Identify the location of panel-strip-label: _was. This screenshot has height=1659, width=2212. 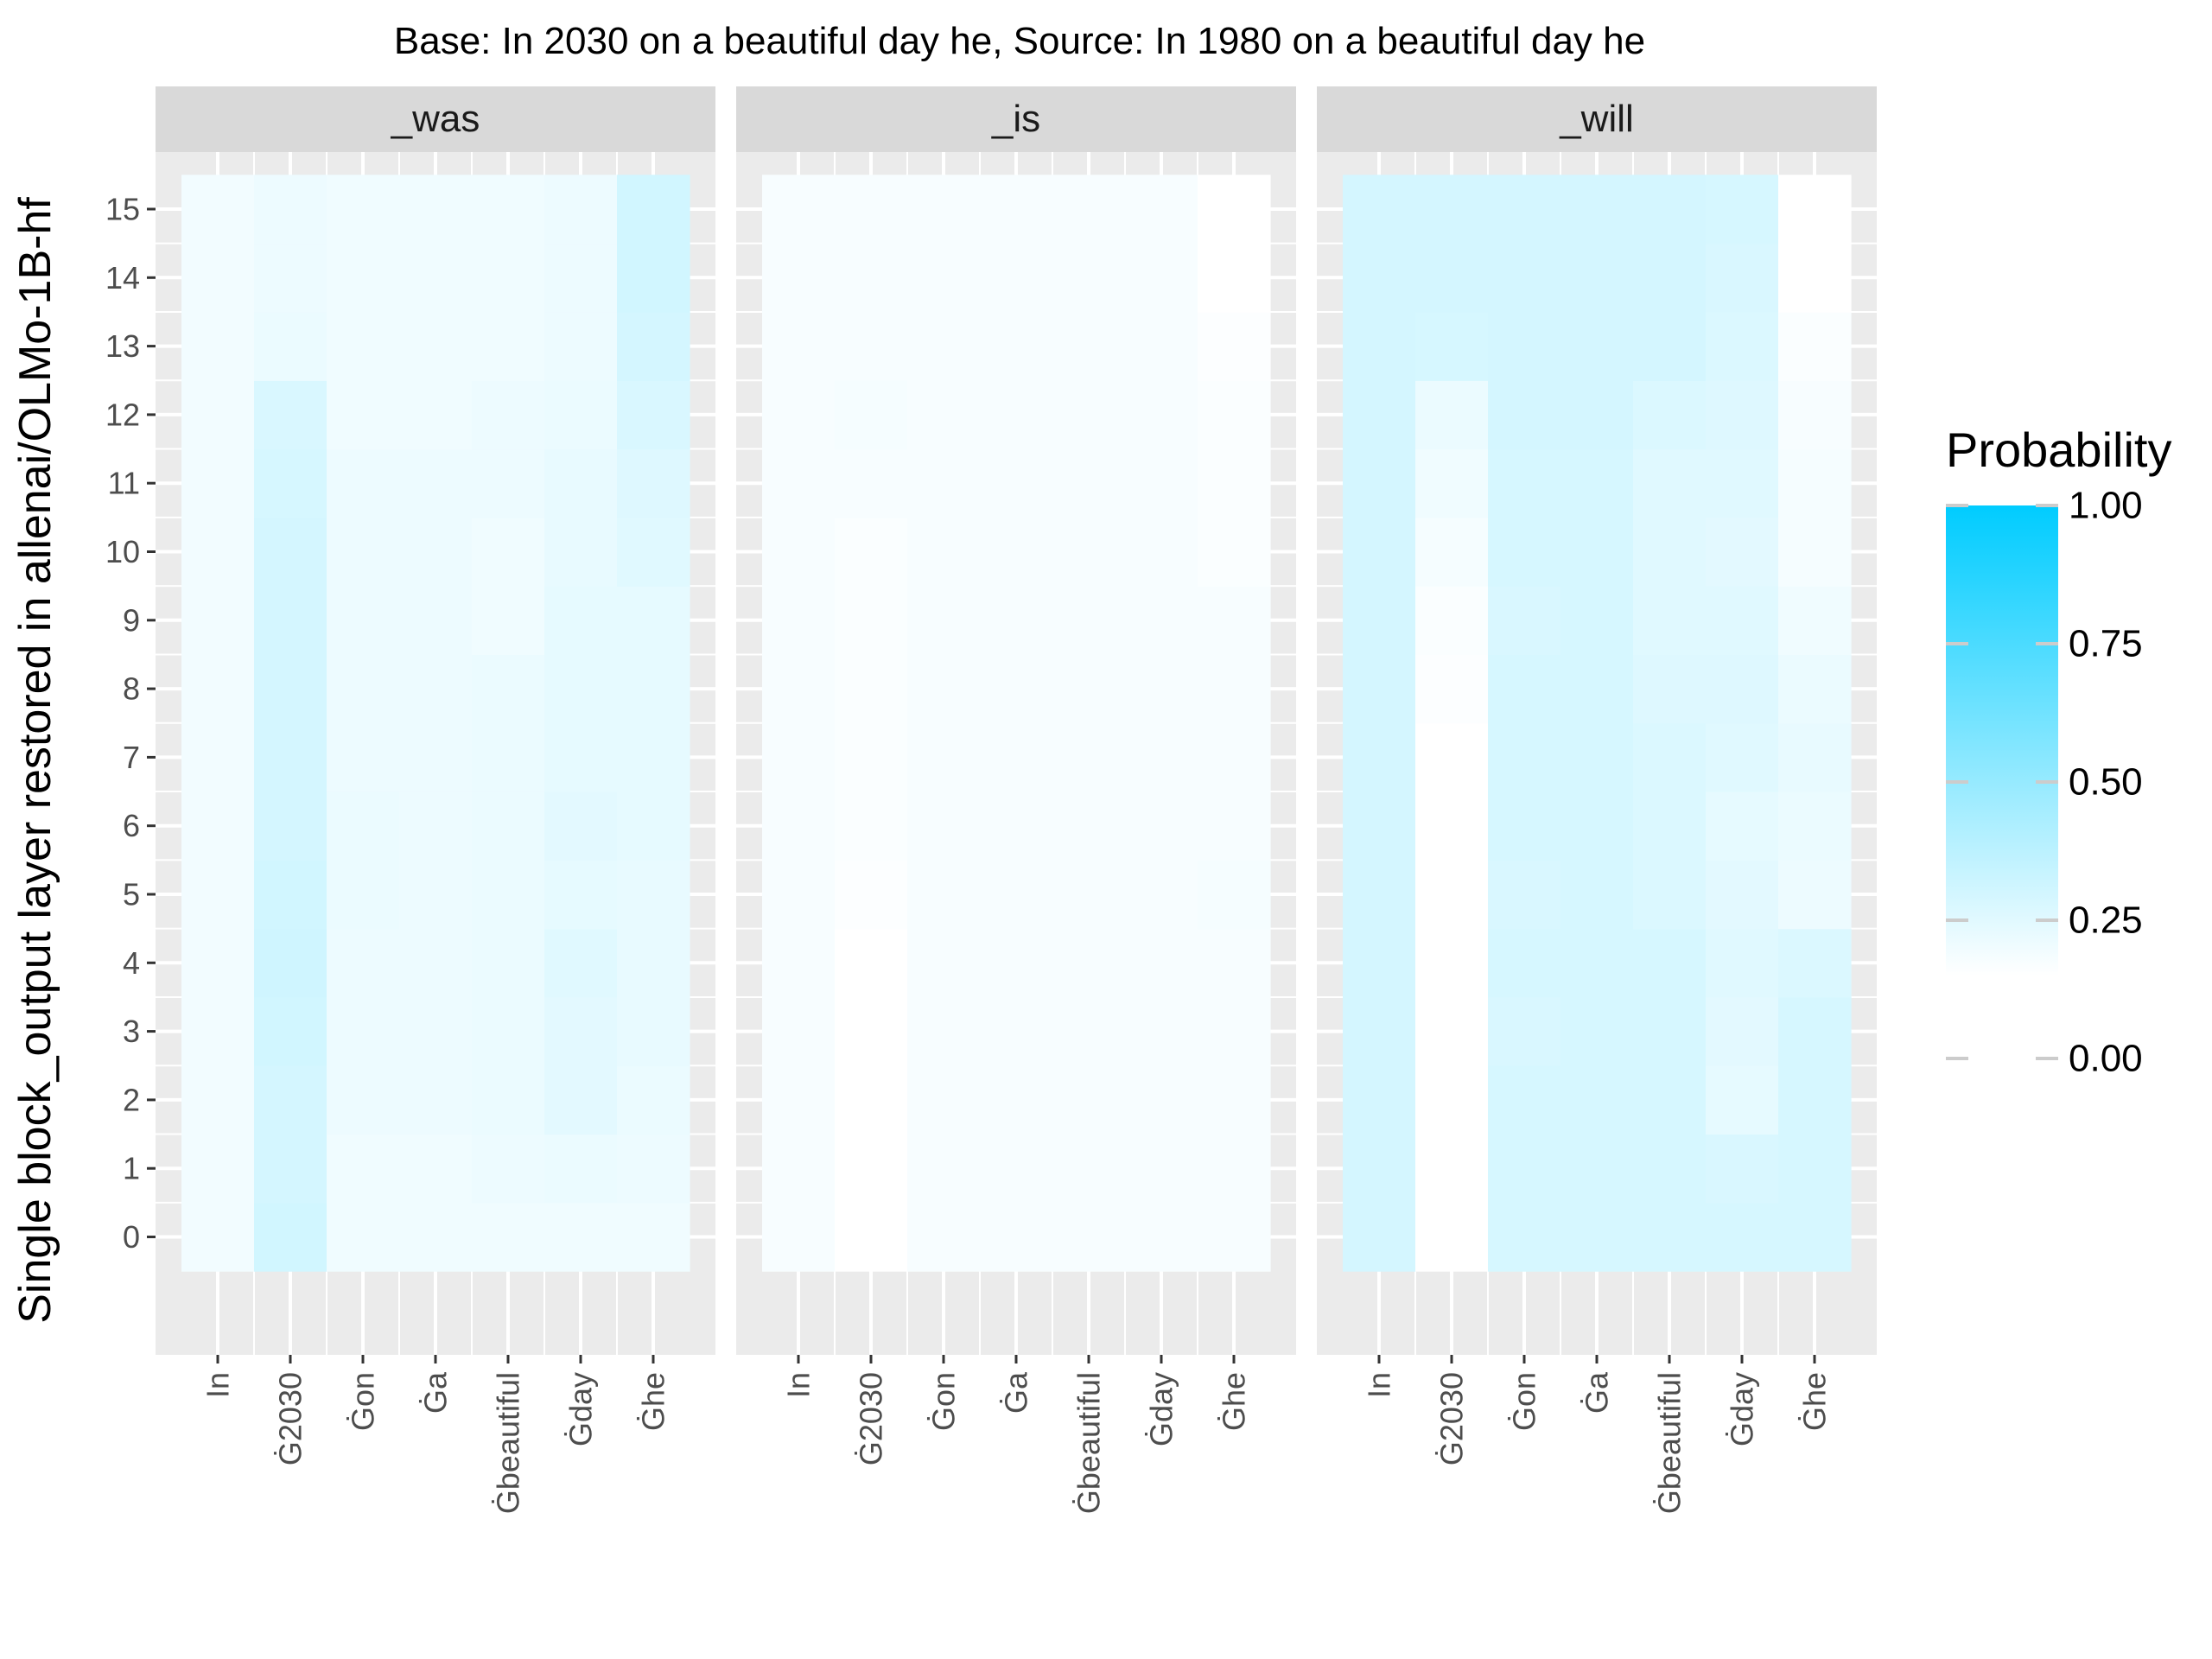
(435, 119).